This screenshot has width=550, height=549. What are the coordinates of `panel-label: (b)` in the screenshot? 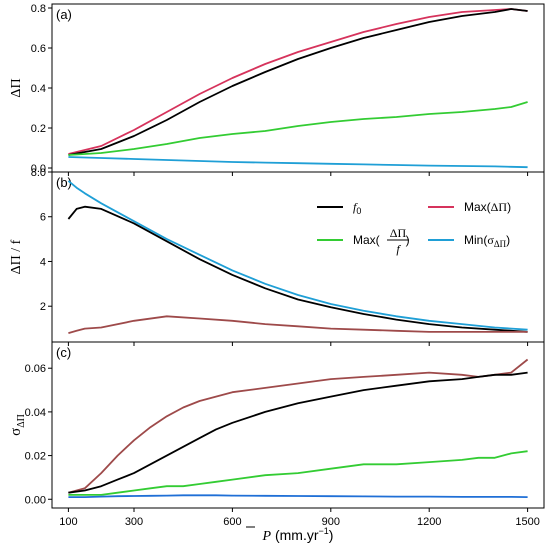 It's located at (64, 182).